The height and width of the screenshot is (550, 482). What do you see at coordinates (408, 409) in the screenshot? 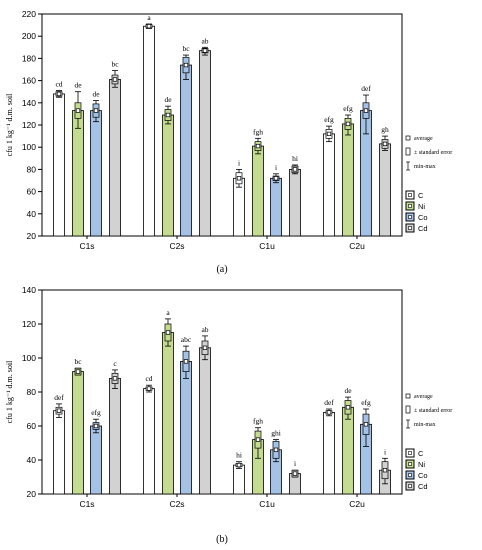
I see `se-legend-icon` at bounding box center [408, 409].